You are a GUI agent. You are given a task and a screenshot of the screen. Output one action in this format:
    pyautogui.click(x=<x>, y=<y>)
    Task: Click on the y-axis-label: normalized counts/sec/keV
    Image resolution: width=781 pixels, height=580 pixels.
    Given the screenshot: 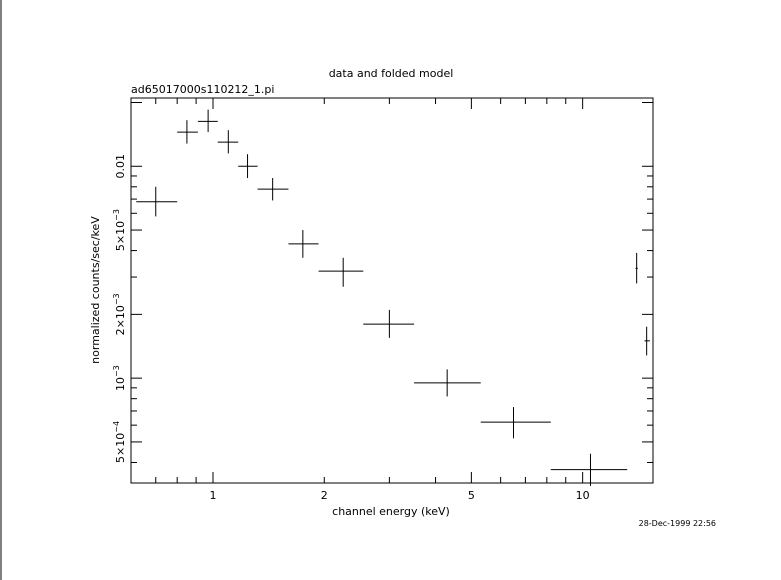 What is the action you would take?
    pyautogui.click(x=95, y=290)
    